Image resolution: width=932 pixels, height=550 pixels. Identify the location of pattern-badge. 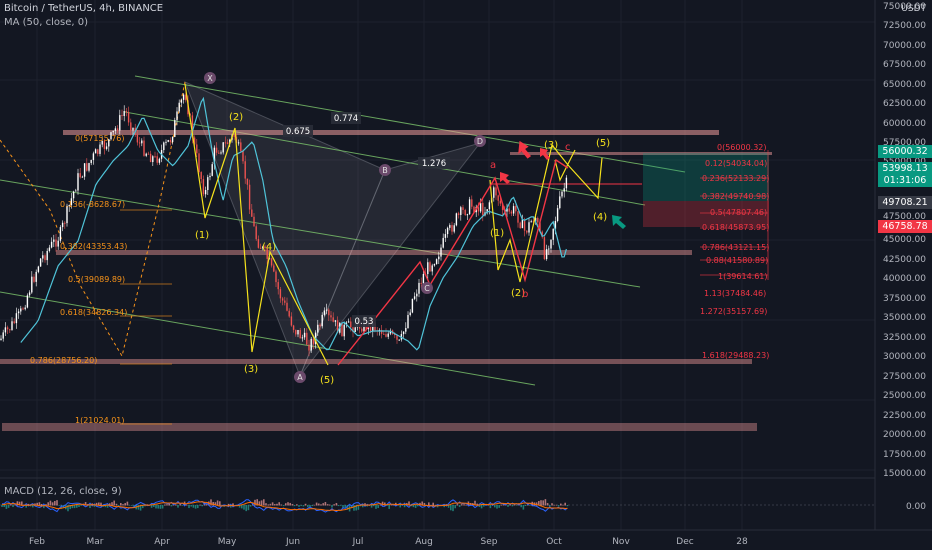
(480, 141).